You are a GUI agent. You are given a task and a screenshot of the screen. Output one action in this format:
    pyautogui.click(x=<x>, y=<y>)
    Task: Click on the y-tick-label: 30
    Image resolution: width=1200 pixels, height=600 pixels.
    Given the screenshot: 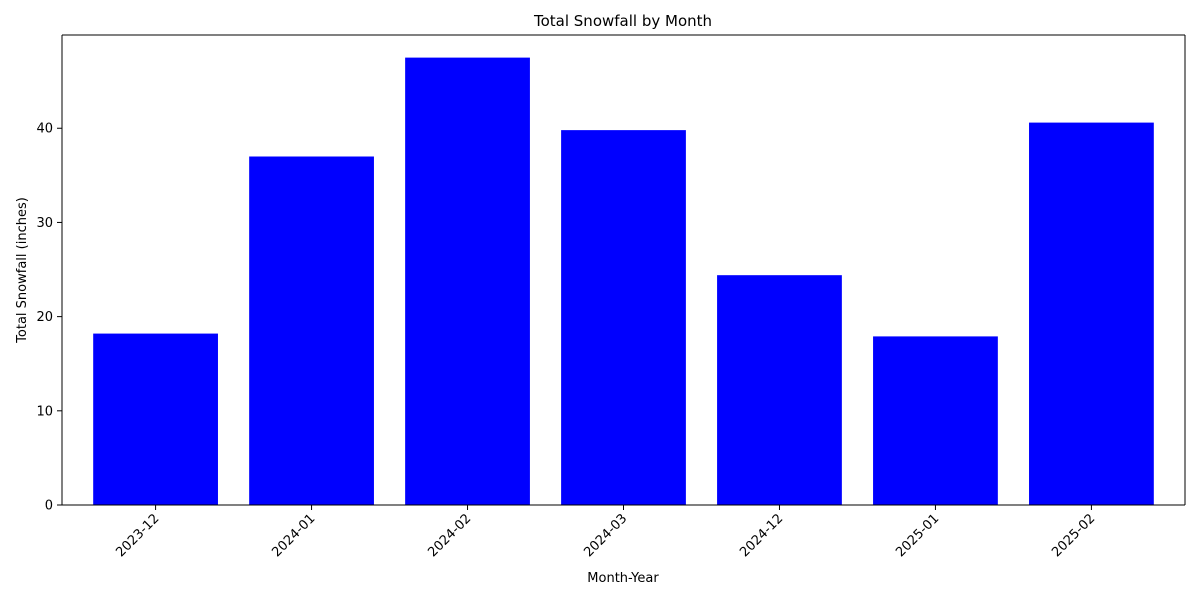 What is the action you would take?
    pyautogui.click(x=44, y=223)
    